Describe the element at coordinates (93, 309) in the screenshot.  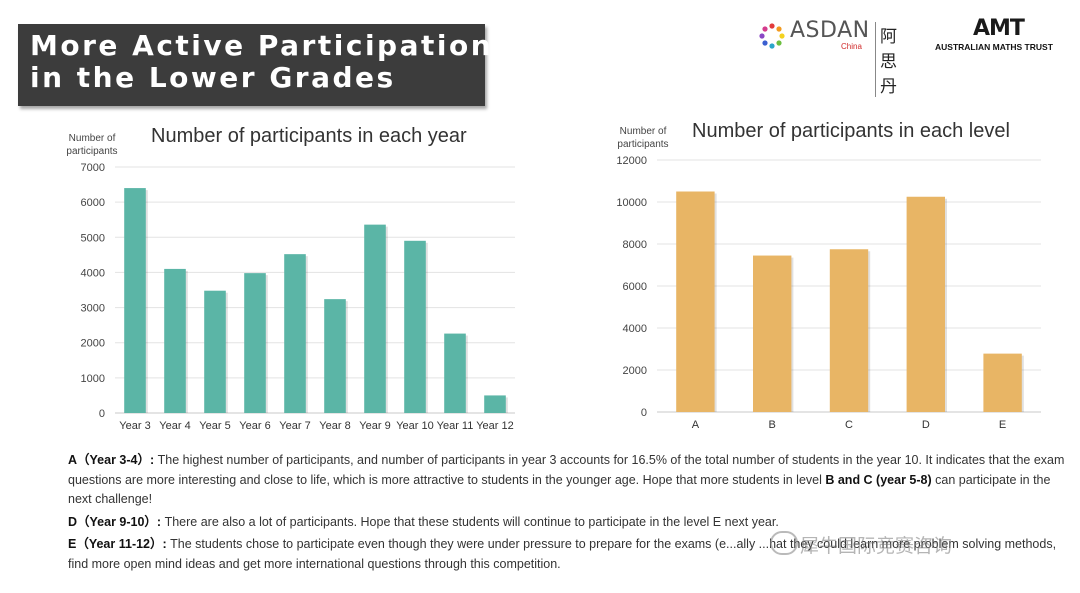
I see `y-tick-label: 3000` at that location.